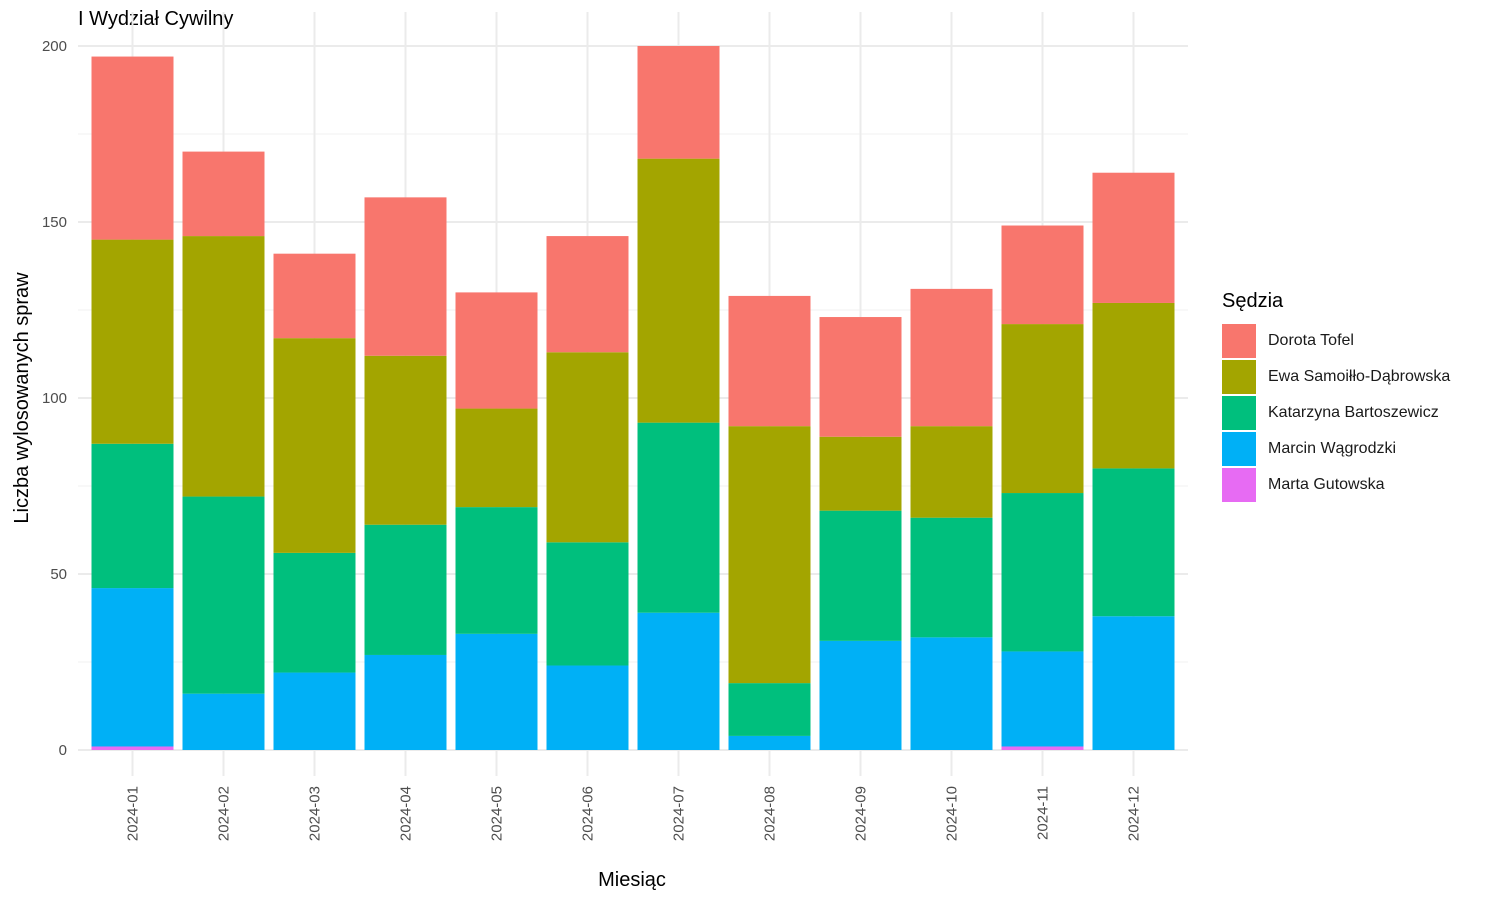  What do you see at coordinates (1311, 340) in the screenshot?
I see `legend-label: Dorota Tofel` at bounding box center [1311, 340].